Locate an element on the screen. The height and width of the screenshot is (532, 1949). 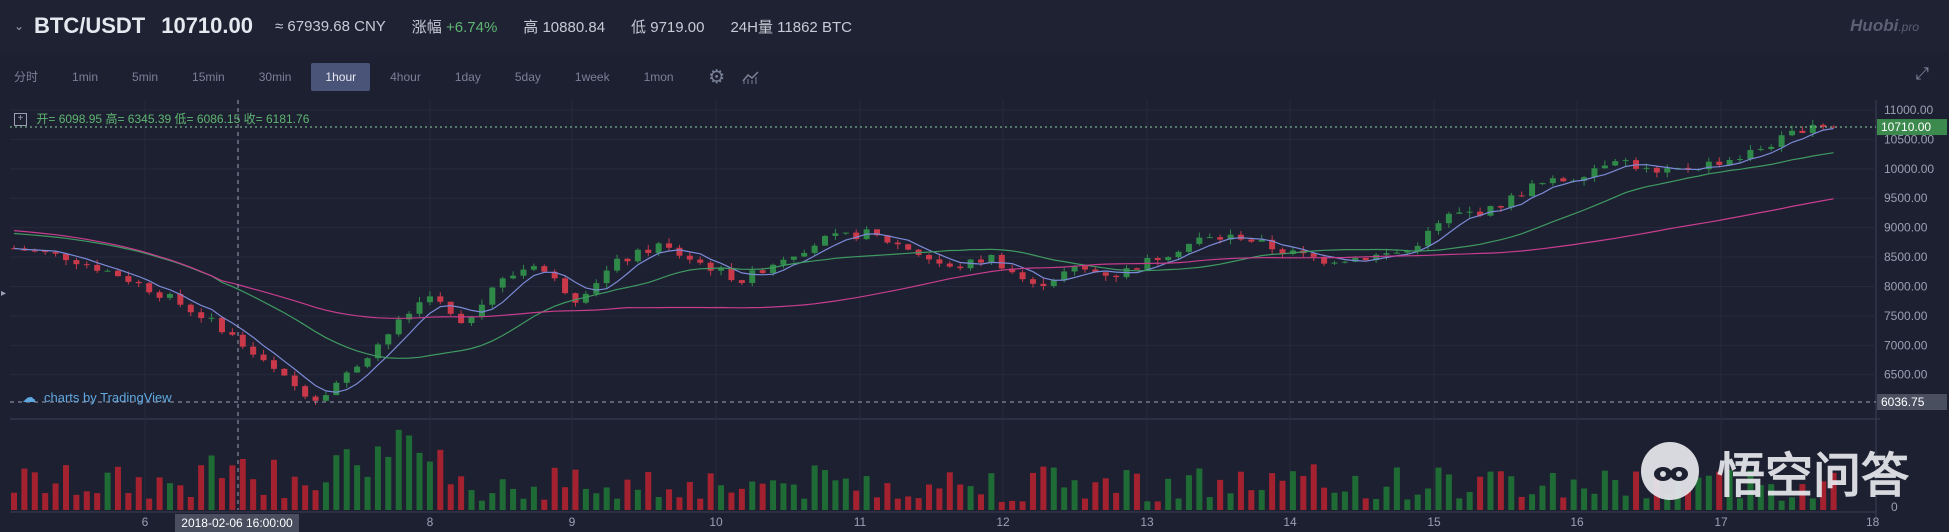
interval-5day: 5day is located at coordinates (527, 77).